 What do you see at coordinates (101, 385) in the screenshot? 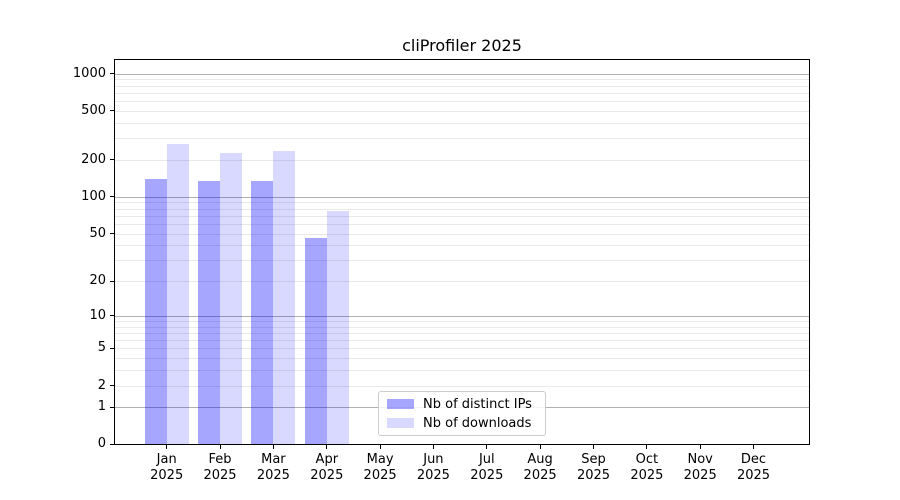
I see `y-tick-label: 2` at bounding box center [101, 385].